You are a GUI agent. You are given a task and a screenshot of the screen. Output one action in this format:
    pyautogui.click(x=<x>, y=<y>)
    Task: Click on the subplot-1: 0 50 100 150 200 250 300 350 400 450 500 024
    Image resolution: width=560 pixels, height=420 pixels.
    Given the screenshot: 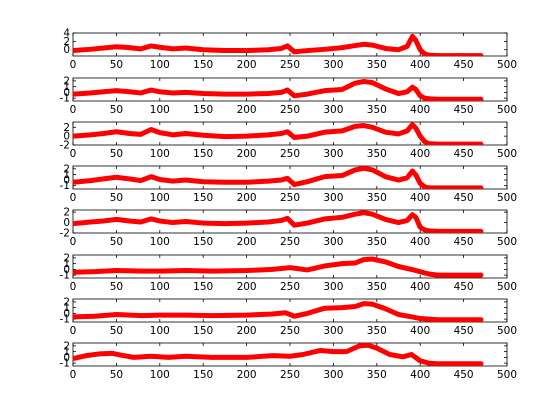 What is the action you would take?
    pyautogui.click(x=290, y=50)
    